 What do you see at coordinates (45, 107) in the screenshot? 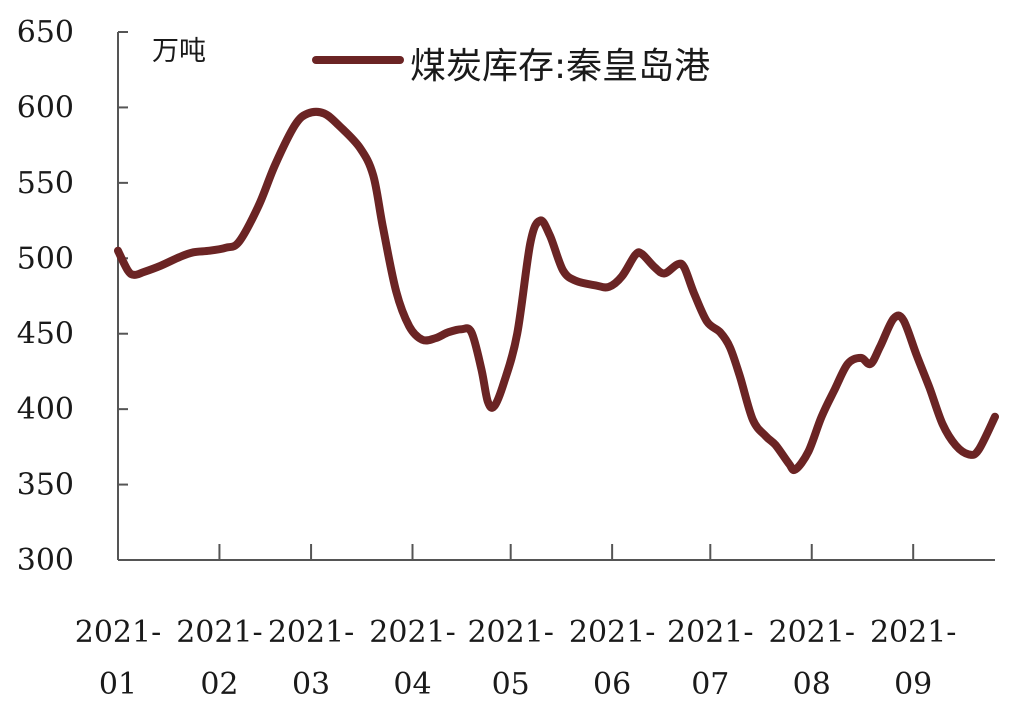
I see `y-tick-label: 600` at bounding box center [45, 107].